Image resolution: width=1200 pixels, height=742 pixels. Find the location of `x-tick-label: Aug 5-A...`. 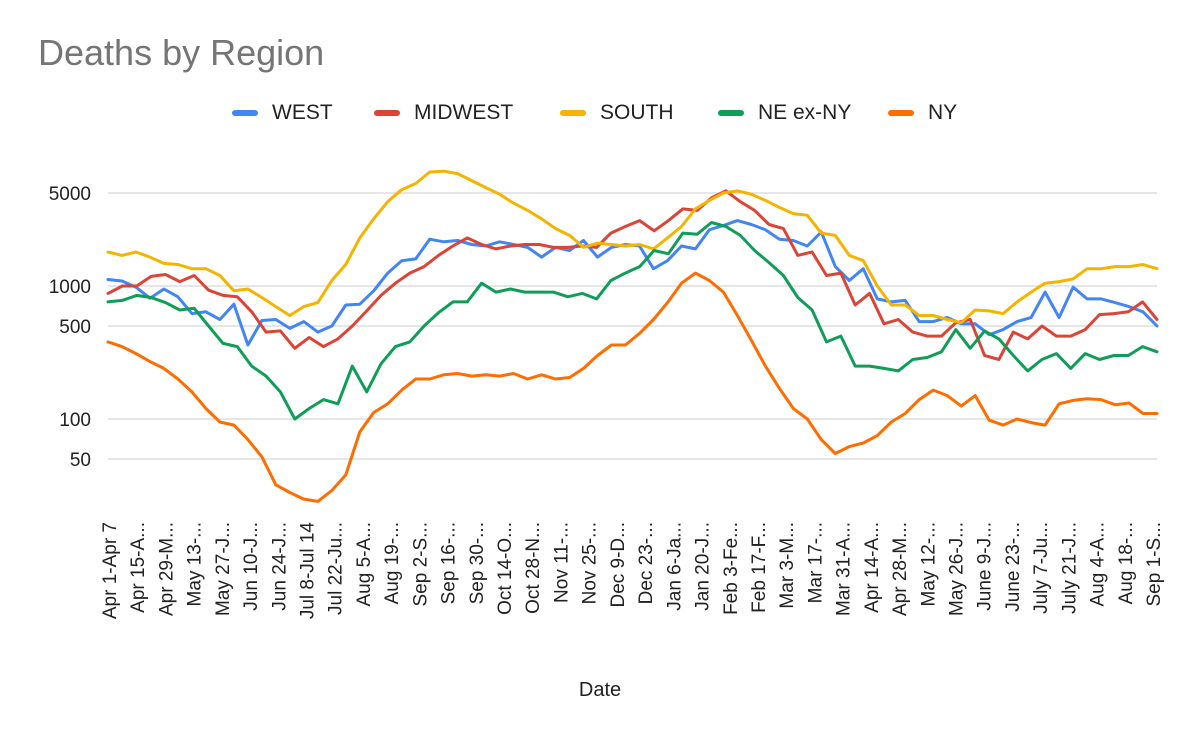

x-tick-label: Aug 5-A... is located at coordinates (364, 564).